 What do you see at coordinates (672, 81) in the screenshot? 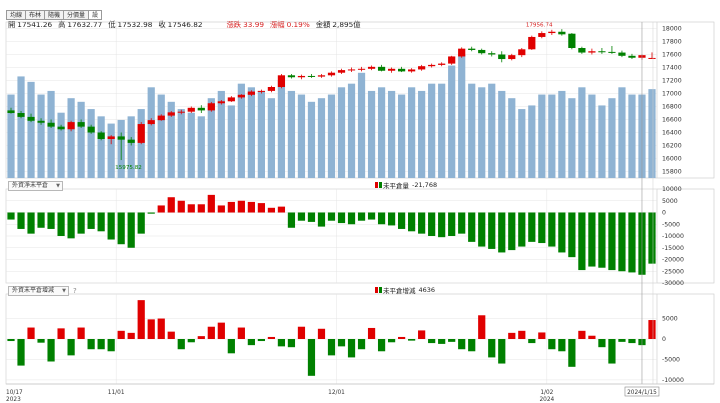
I see `price-tick-label: 17200` at bounding box center [672, 81].